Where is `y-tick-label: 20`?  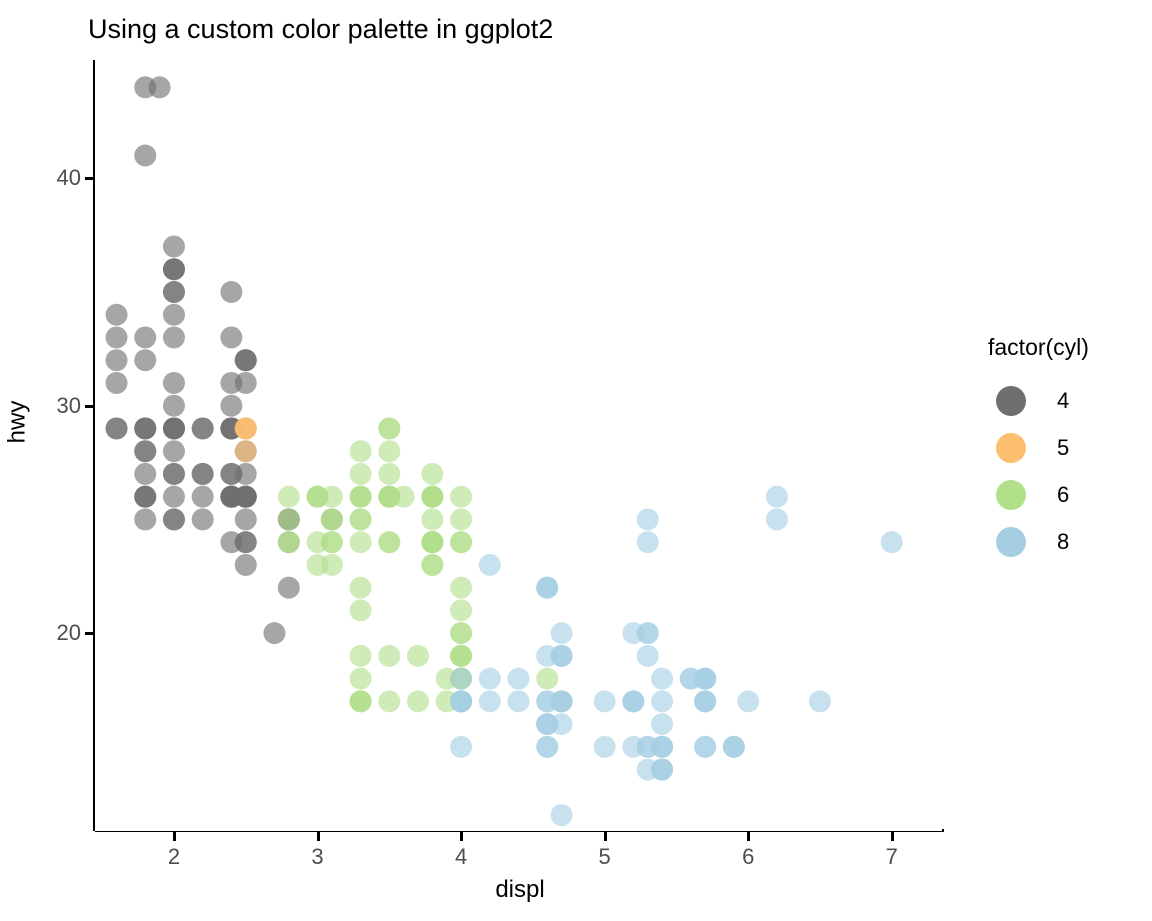
y-tick-label: 20 is located at coordinates (68, 633).